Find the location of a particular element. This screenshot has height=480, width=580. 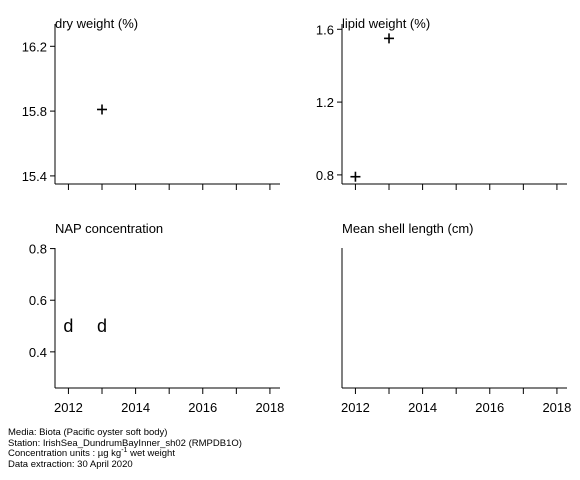

footer-units-suffix: wet weight is located at coordinates (151, 453).